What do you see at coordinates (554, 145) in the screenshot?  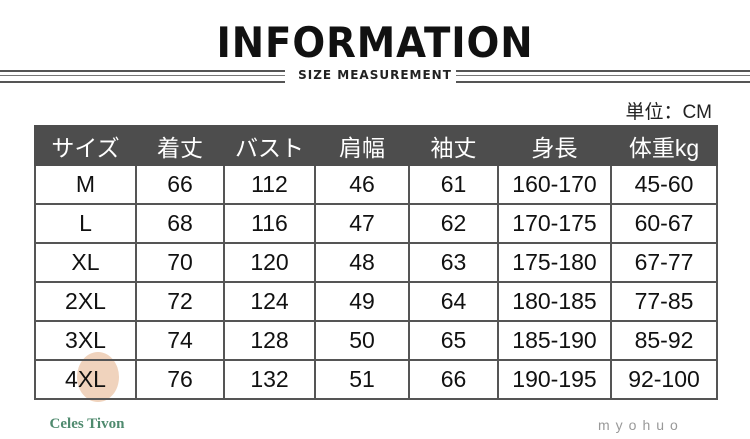 I see `column-header: 身長` at bounding box center [554, 145].